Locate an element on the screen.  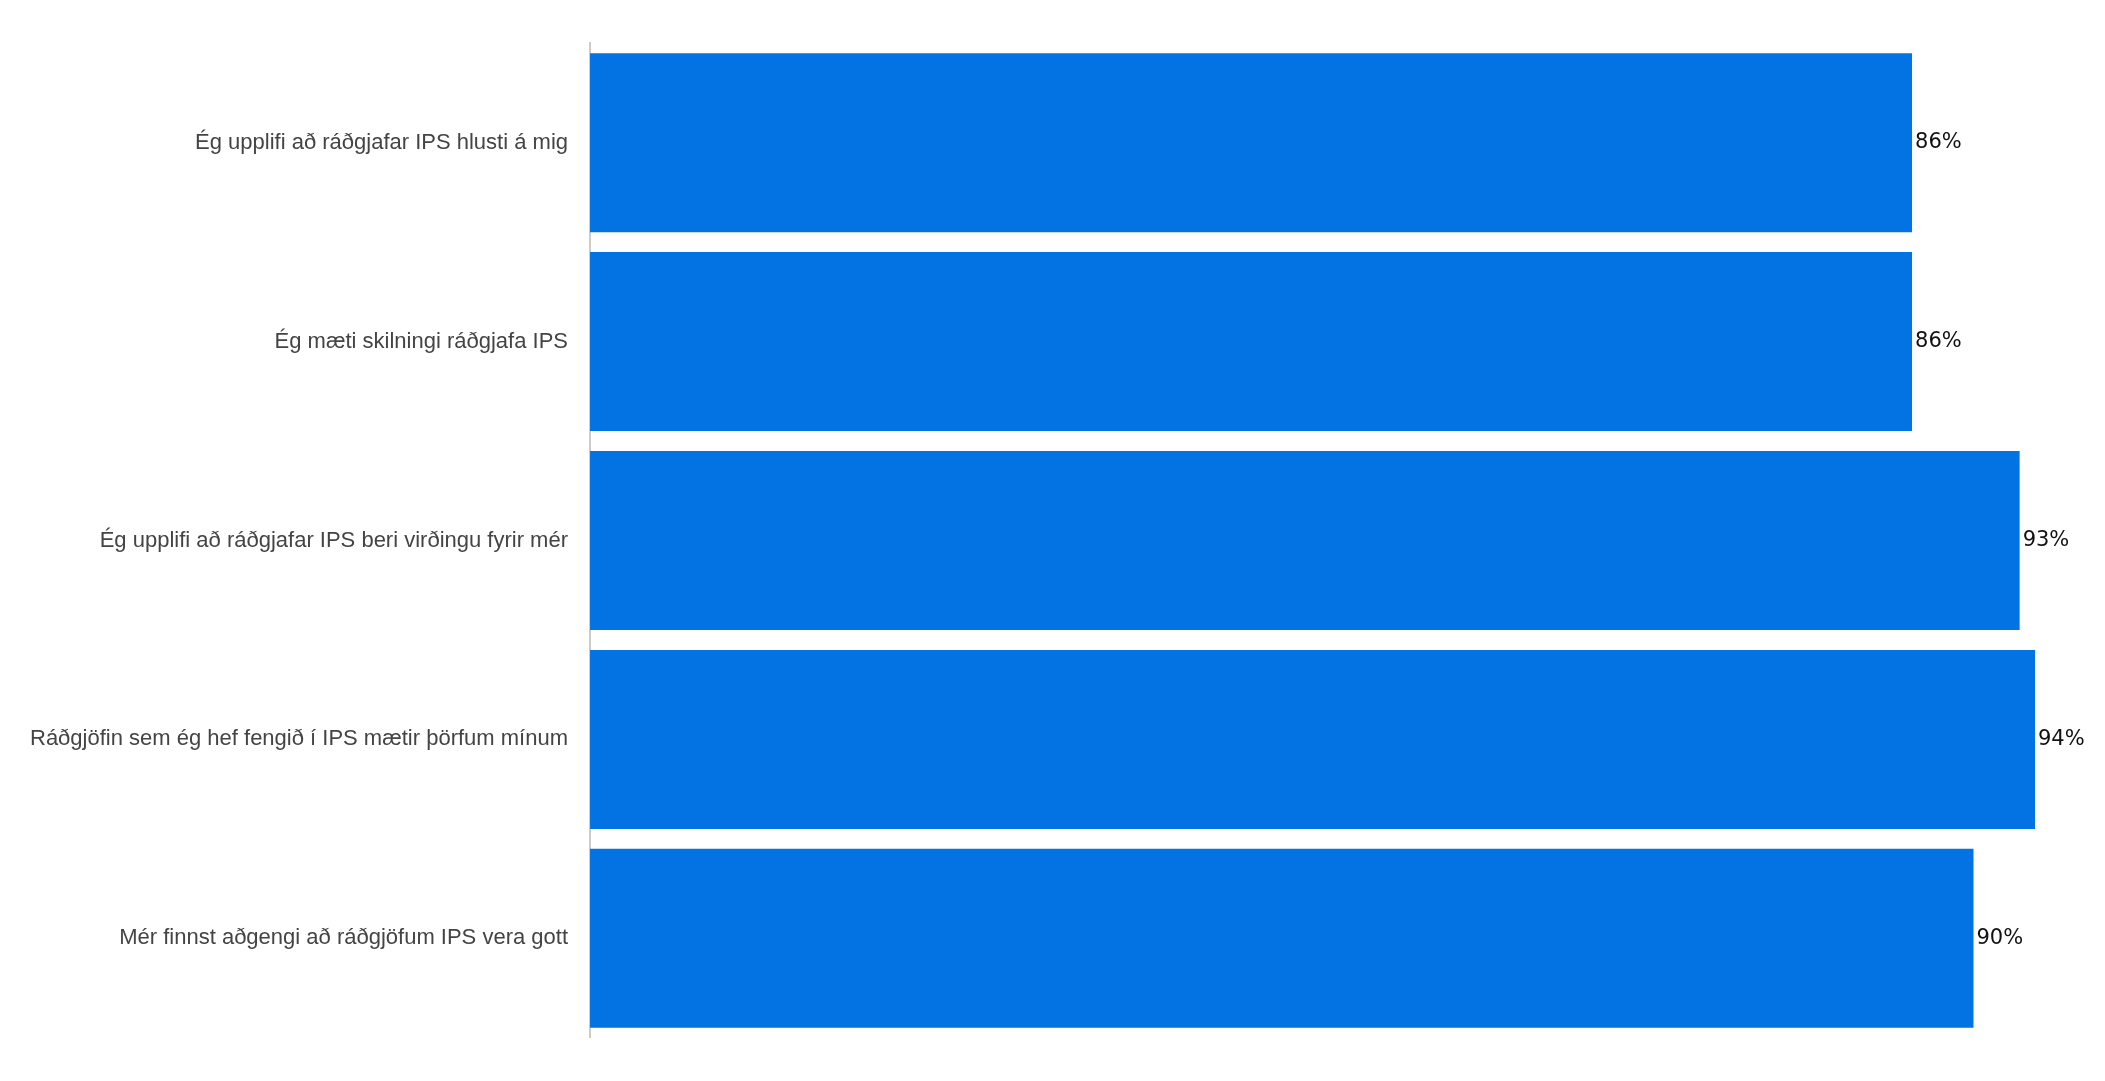
y-tick-label: Ég upplifi að ráðgjafar IPS hlusti á mig is located at coordinates (382, 141).